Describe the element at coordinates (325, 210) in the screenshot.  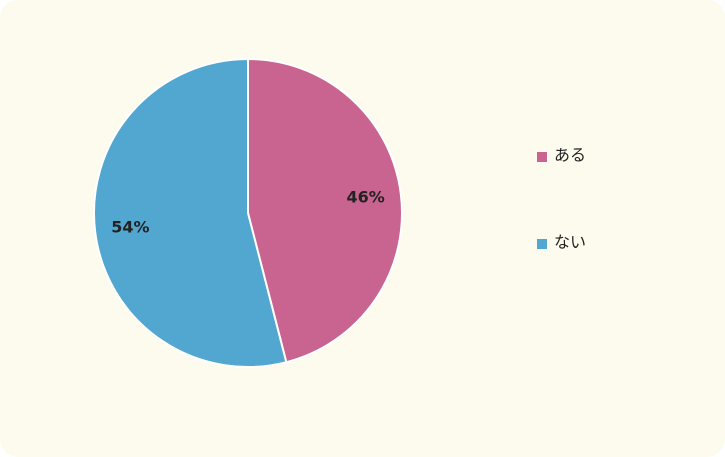
I see `pie-slice` at that location.